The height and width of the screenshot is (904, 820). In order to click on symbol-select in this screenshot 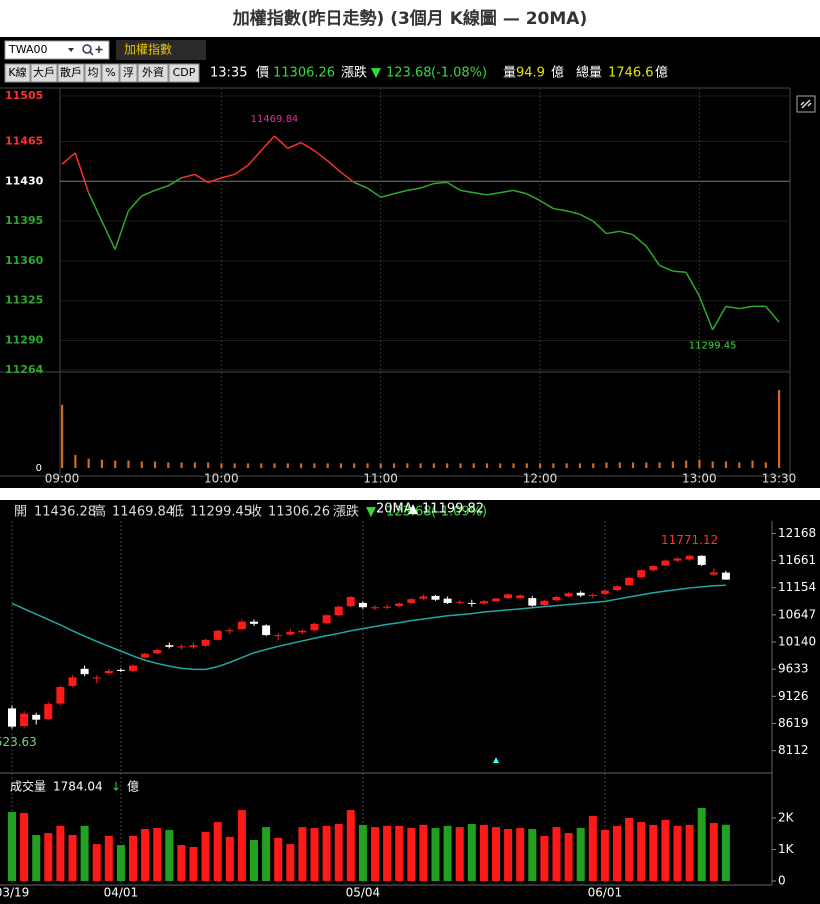, I will do `click(57, 50)`.